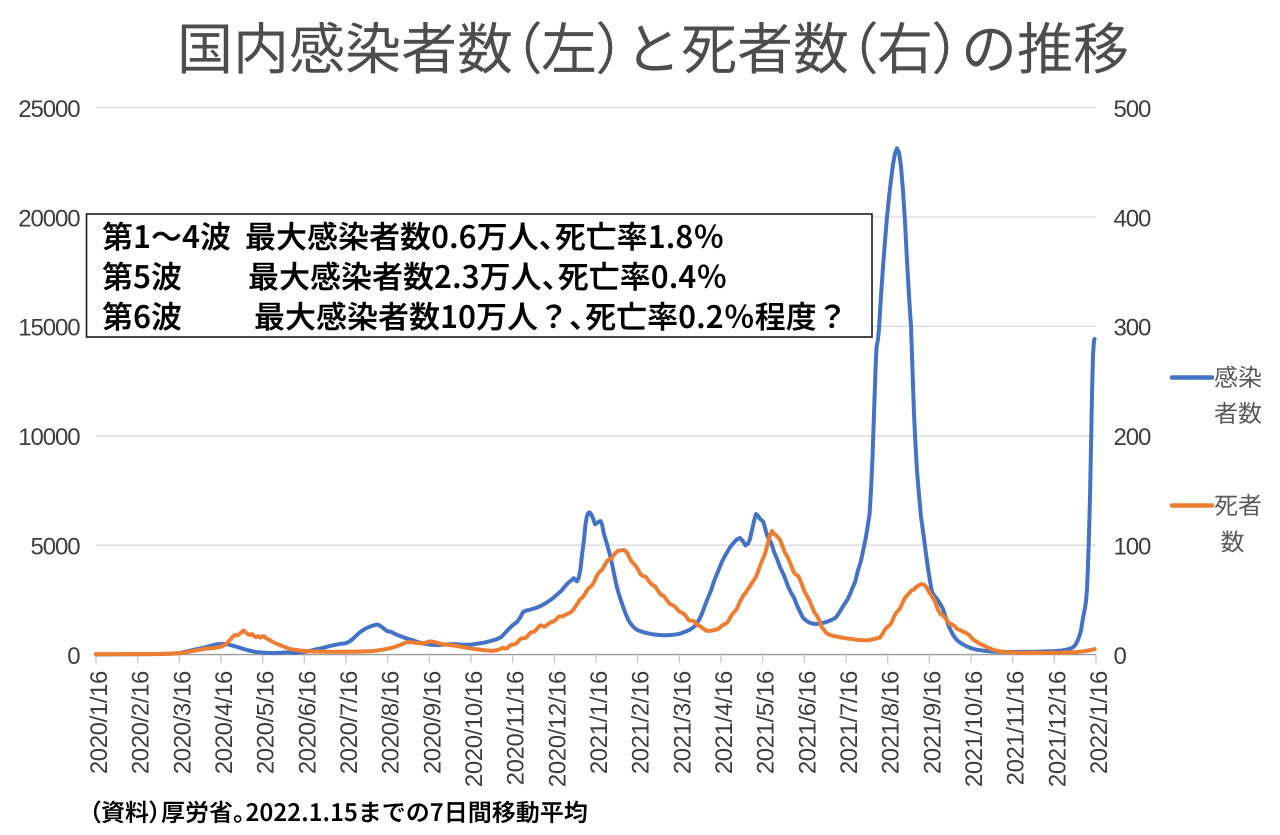 This screenshot has height=835, width=1280. What do you see at coordinates (599, 722) in the screenshot?
I see `svg-text: 2021/1/16` at bounding box center [599, 722].